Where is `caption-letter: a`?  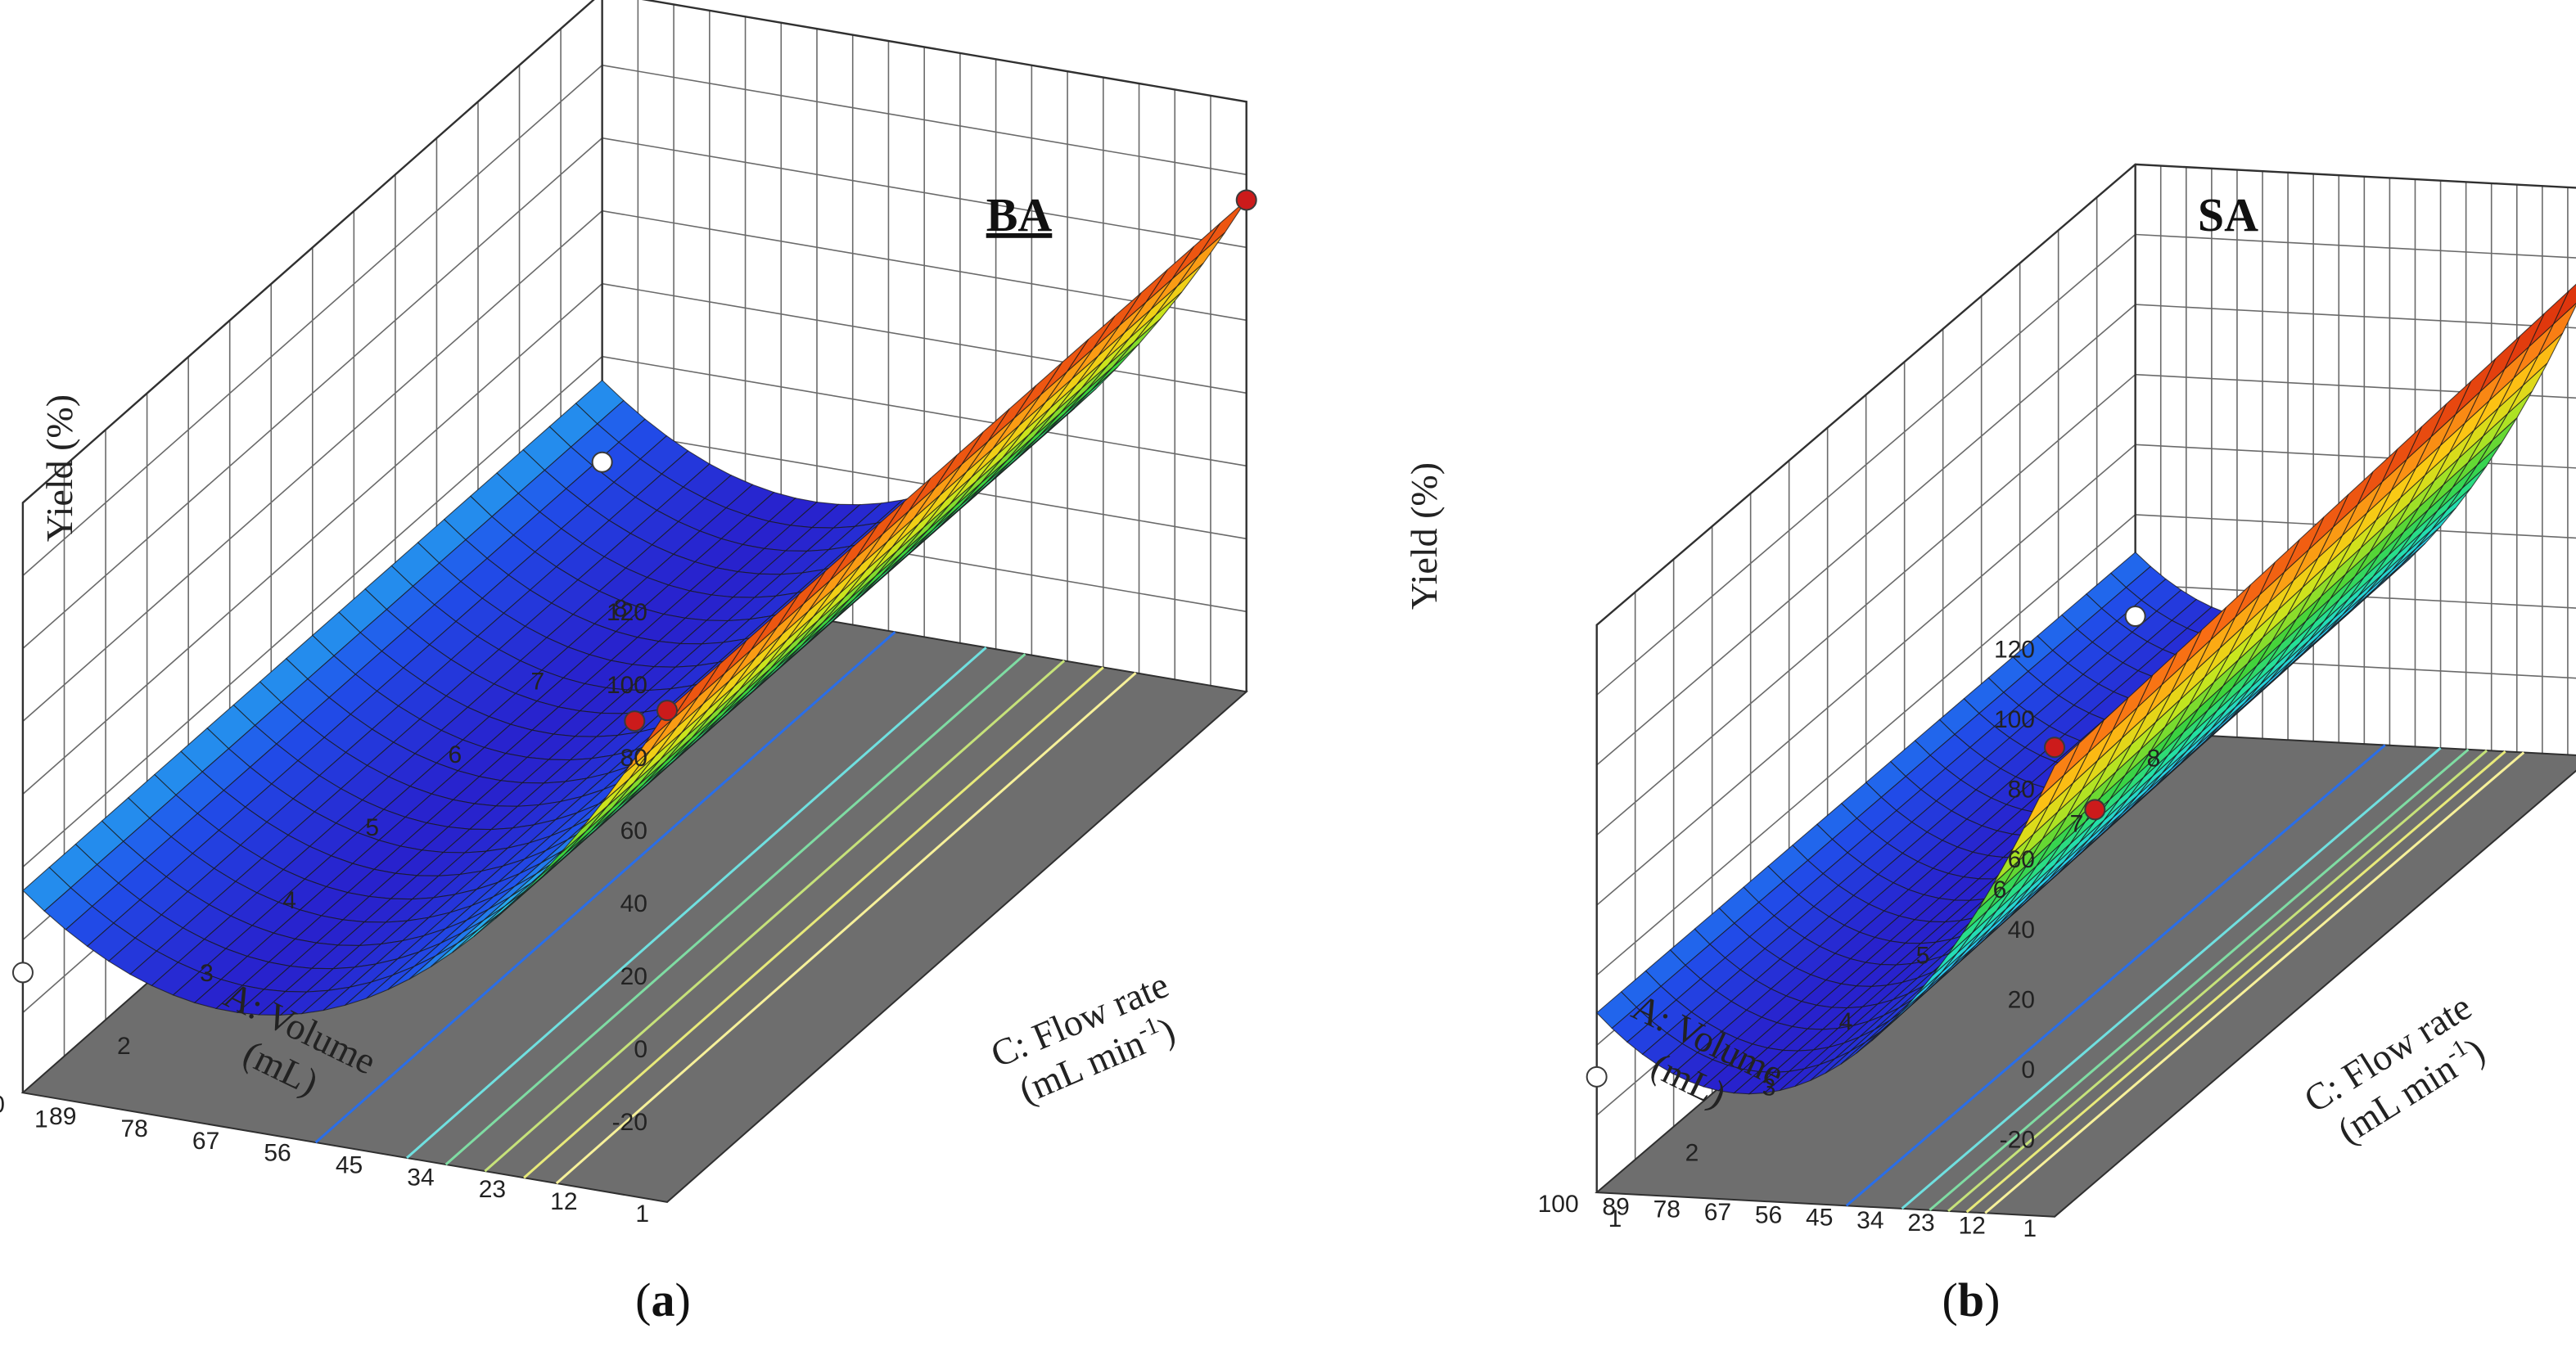
caption-letter: a is located at coordinates (663, 1300).